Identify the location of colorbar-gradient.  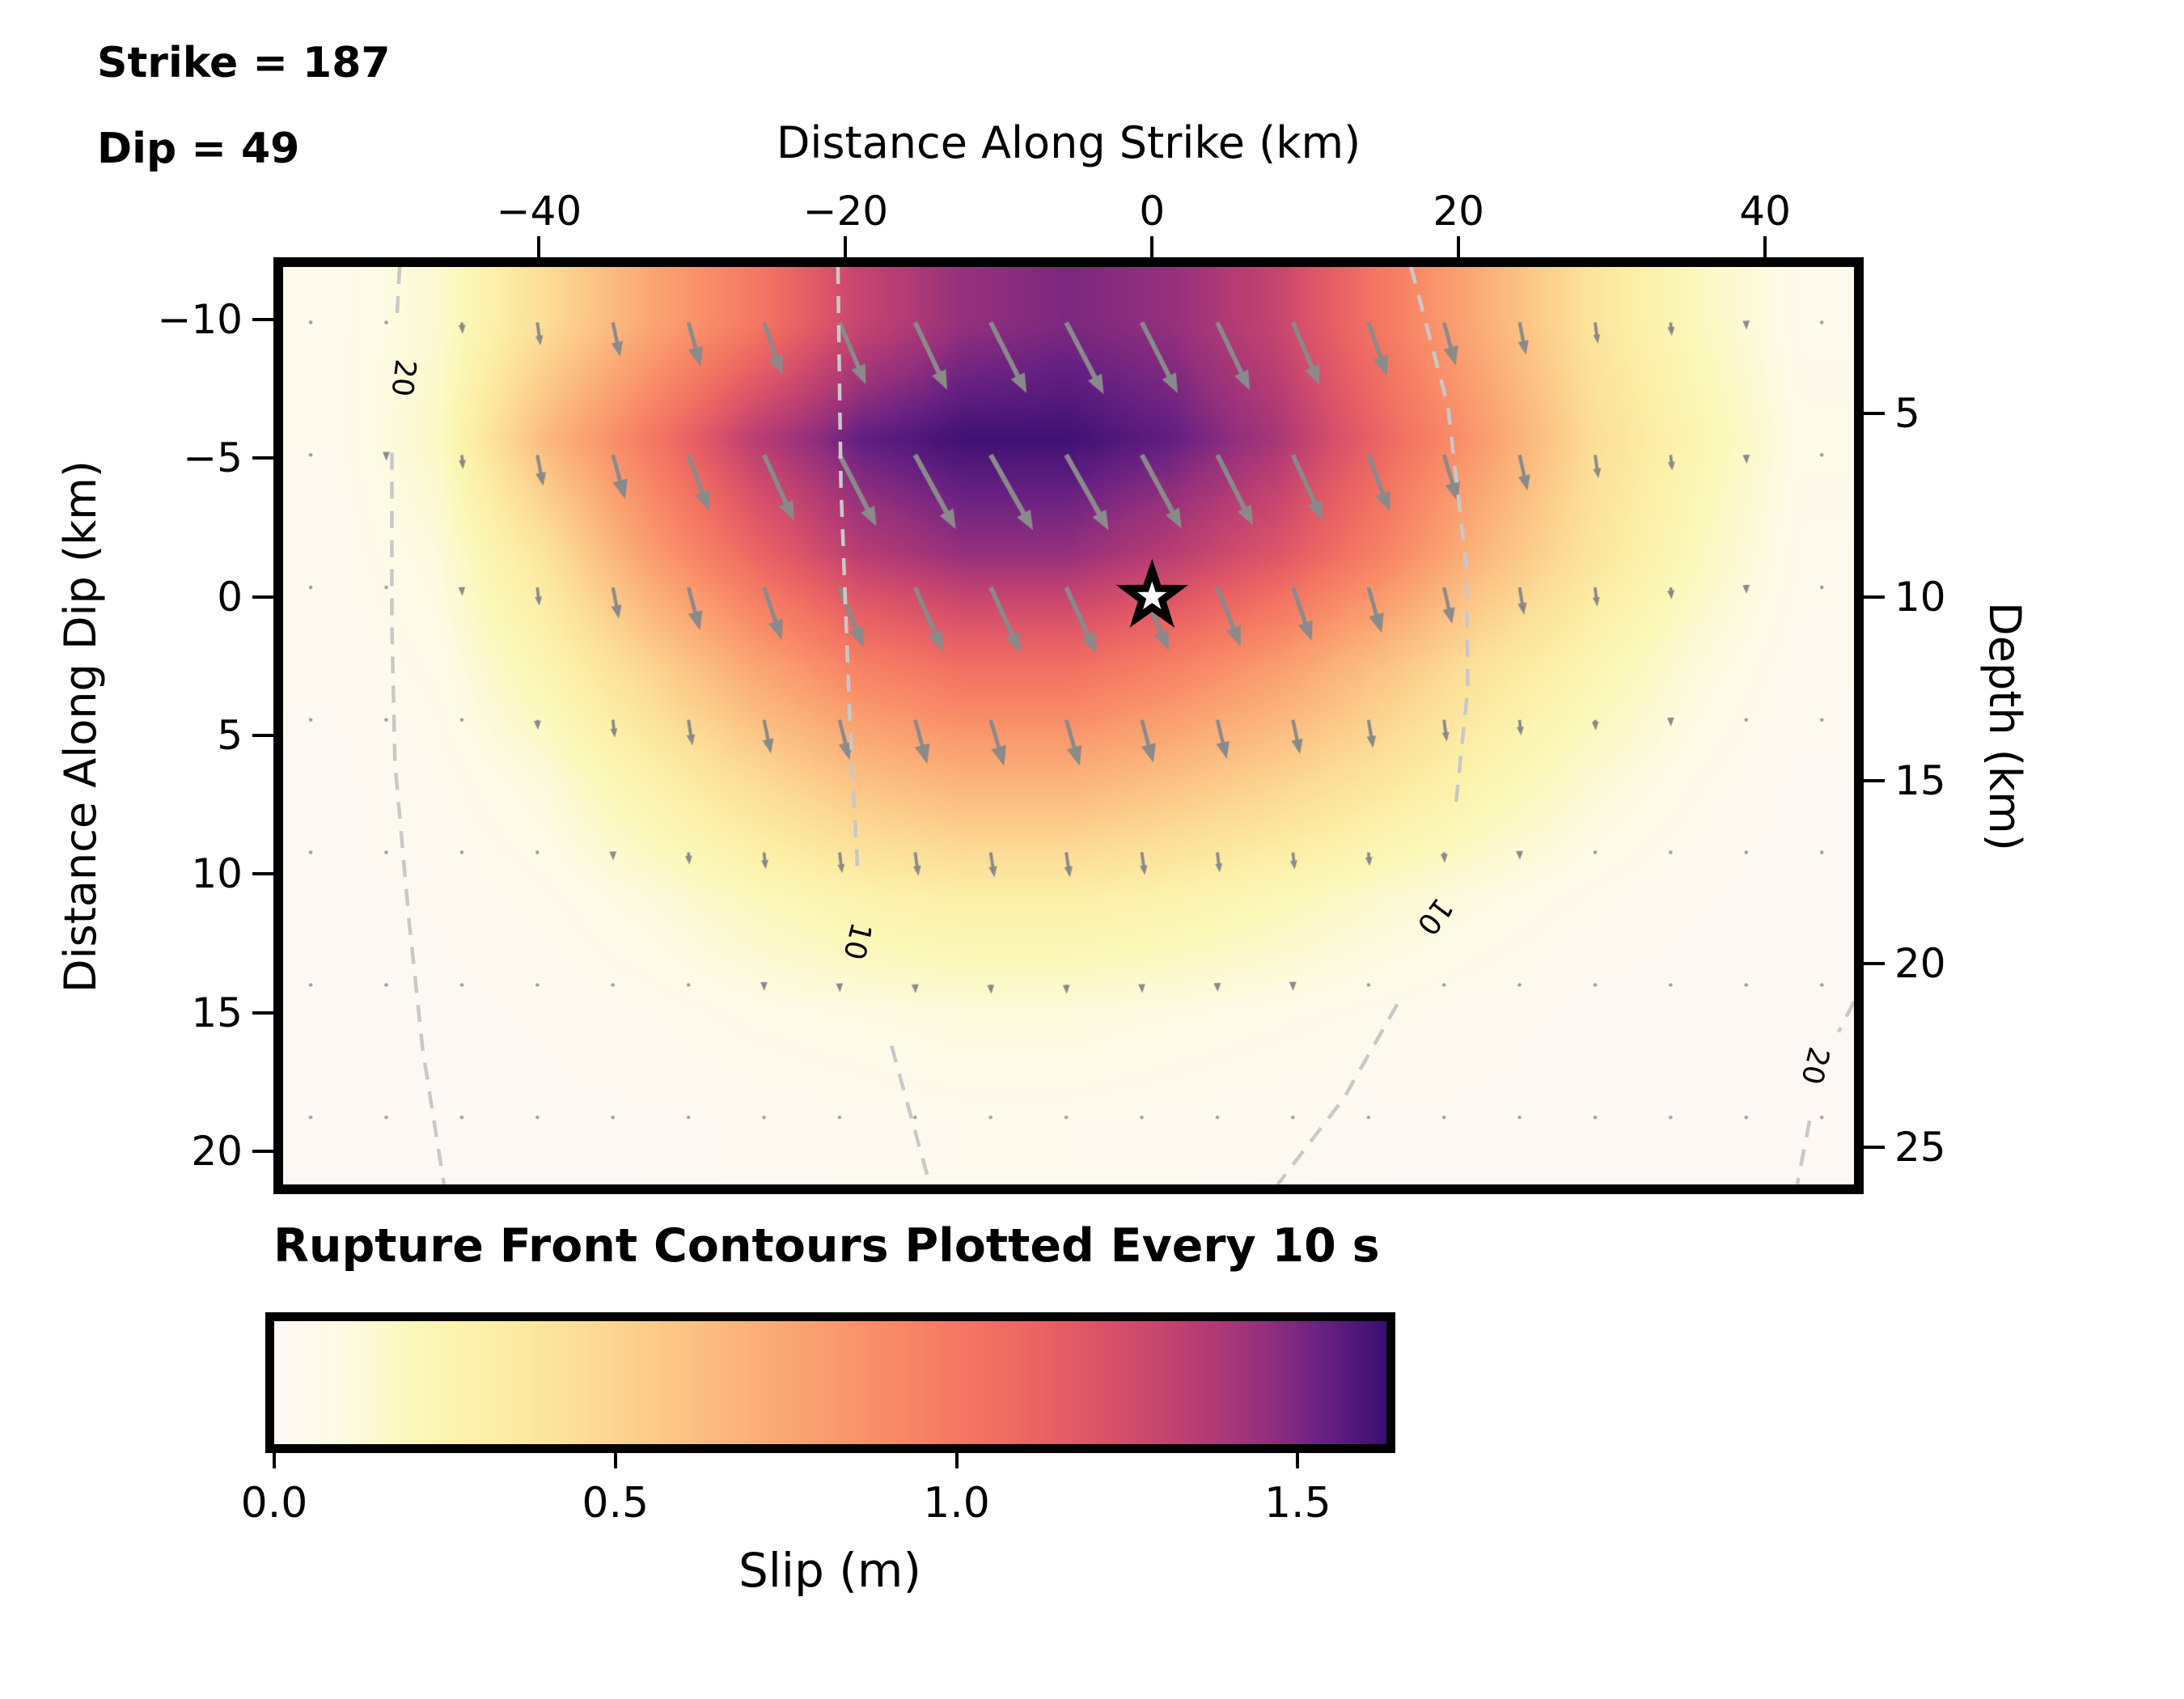
(830, 1382).